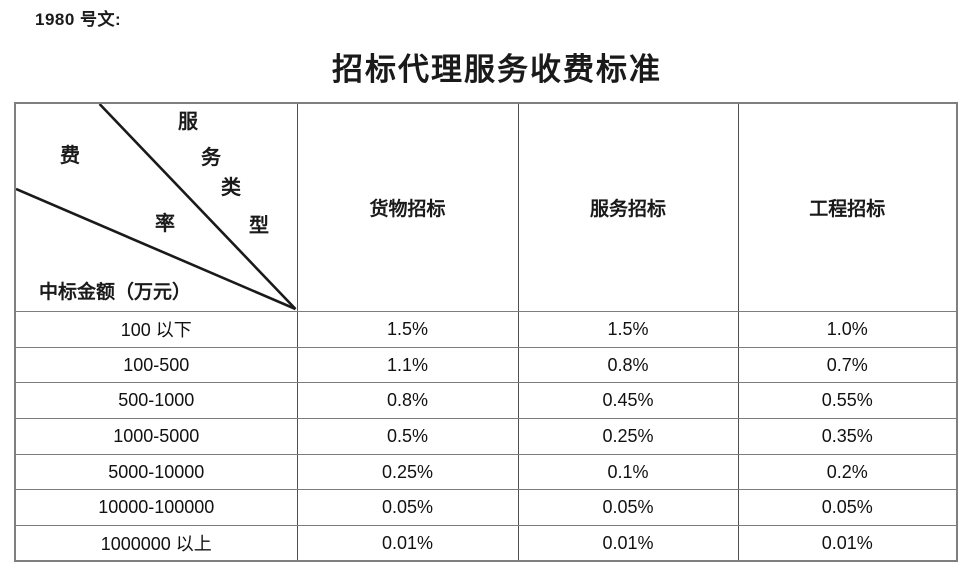 The width and height of the screenshot is (976, 581). Describe the element at coordinates (70, 156) in the screenshot. I see `corner-label-fee-rate-char: 费` at that location.